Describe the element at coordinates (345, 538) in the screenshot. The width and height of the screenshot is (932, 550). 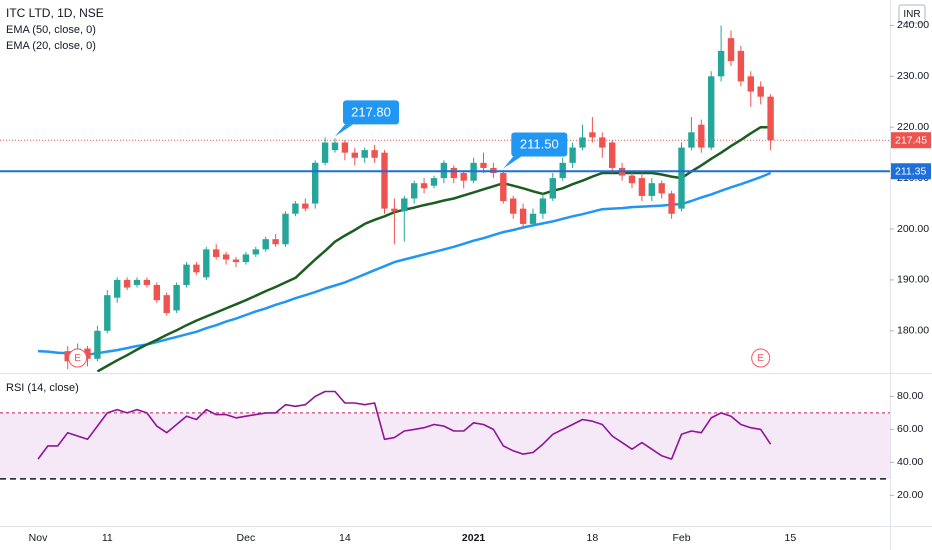
I see `x-tick-label: 14` at that location.